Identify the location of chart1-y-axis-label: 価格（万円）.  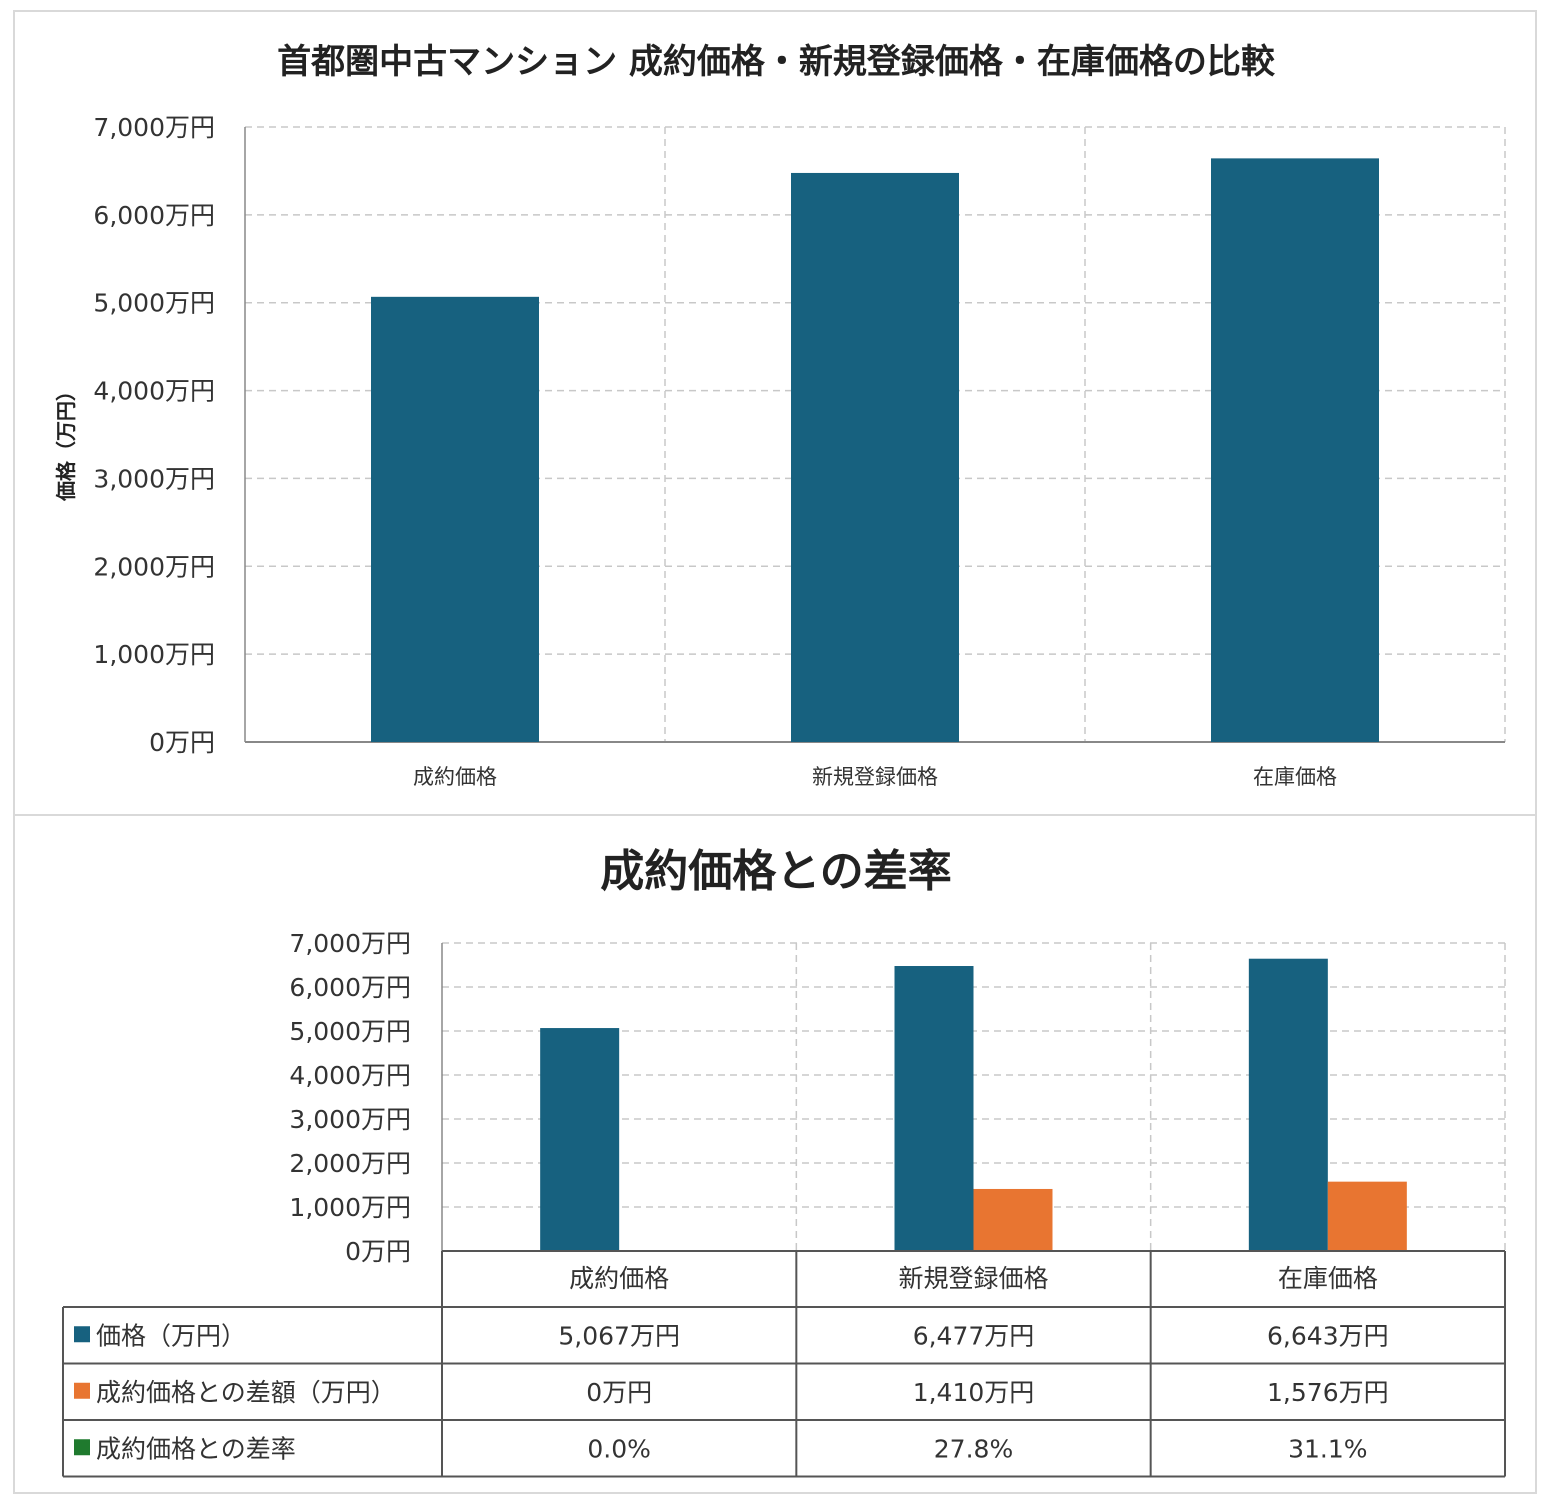
(66, 441).